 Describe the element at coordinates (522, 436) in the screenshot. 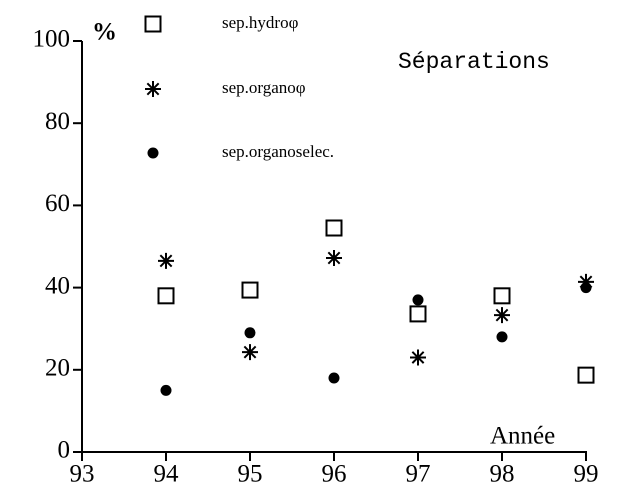

I see `x-axis-label: Année` at that location.